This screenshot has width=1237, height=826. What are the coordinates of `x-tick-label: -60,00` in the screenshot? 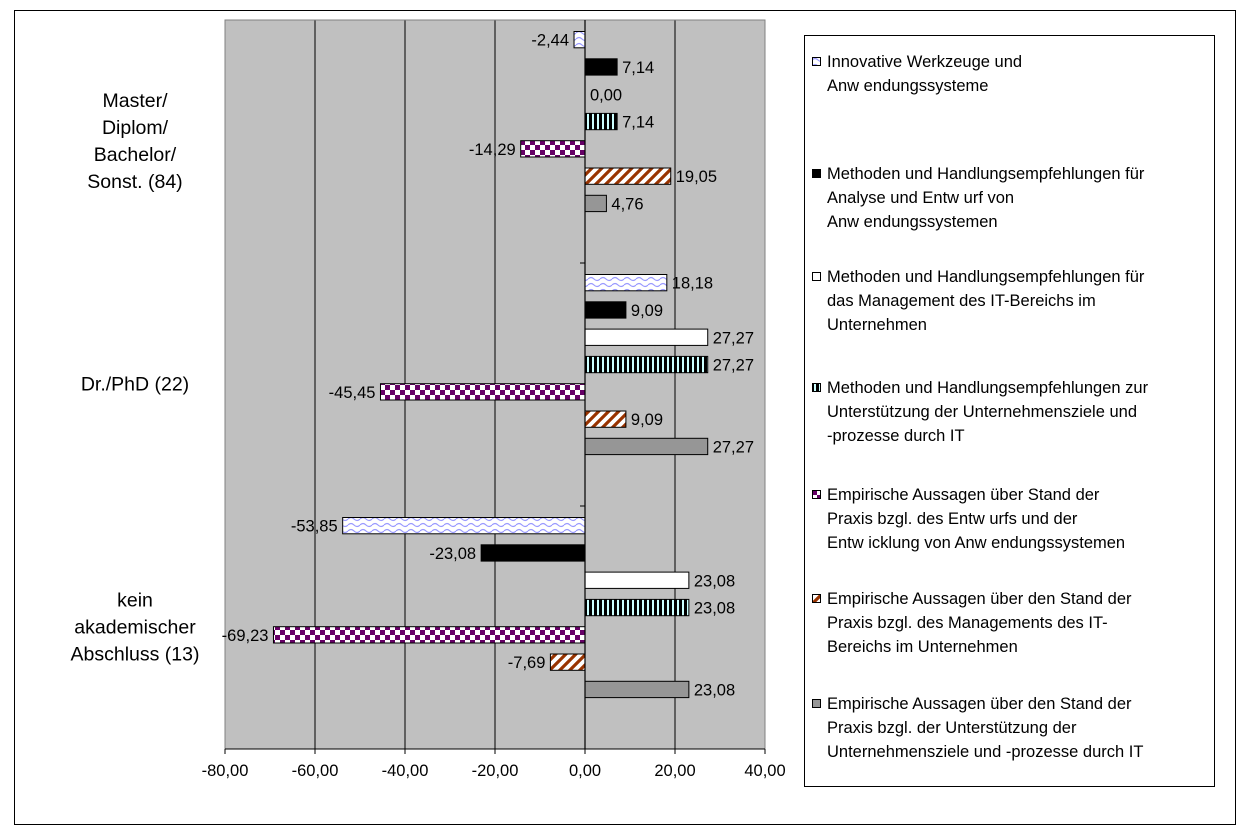 It's located at (315, 771).